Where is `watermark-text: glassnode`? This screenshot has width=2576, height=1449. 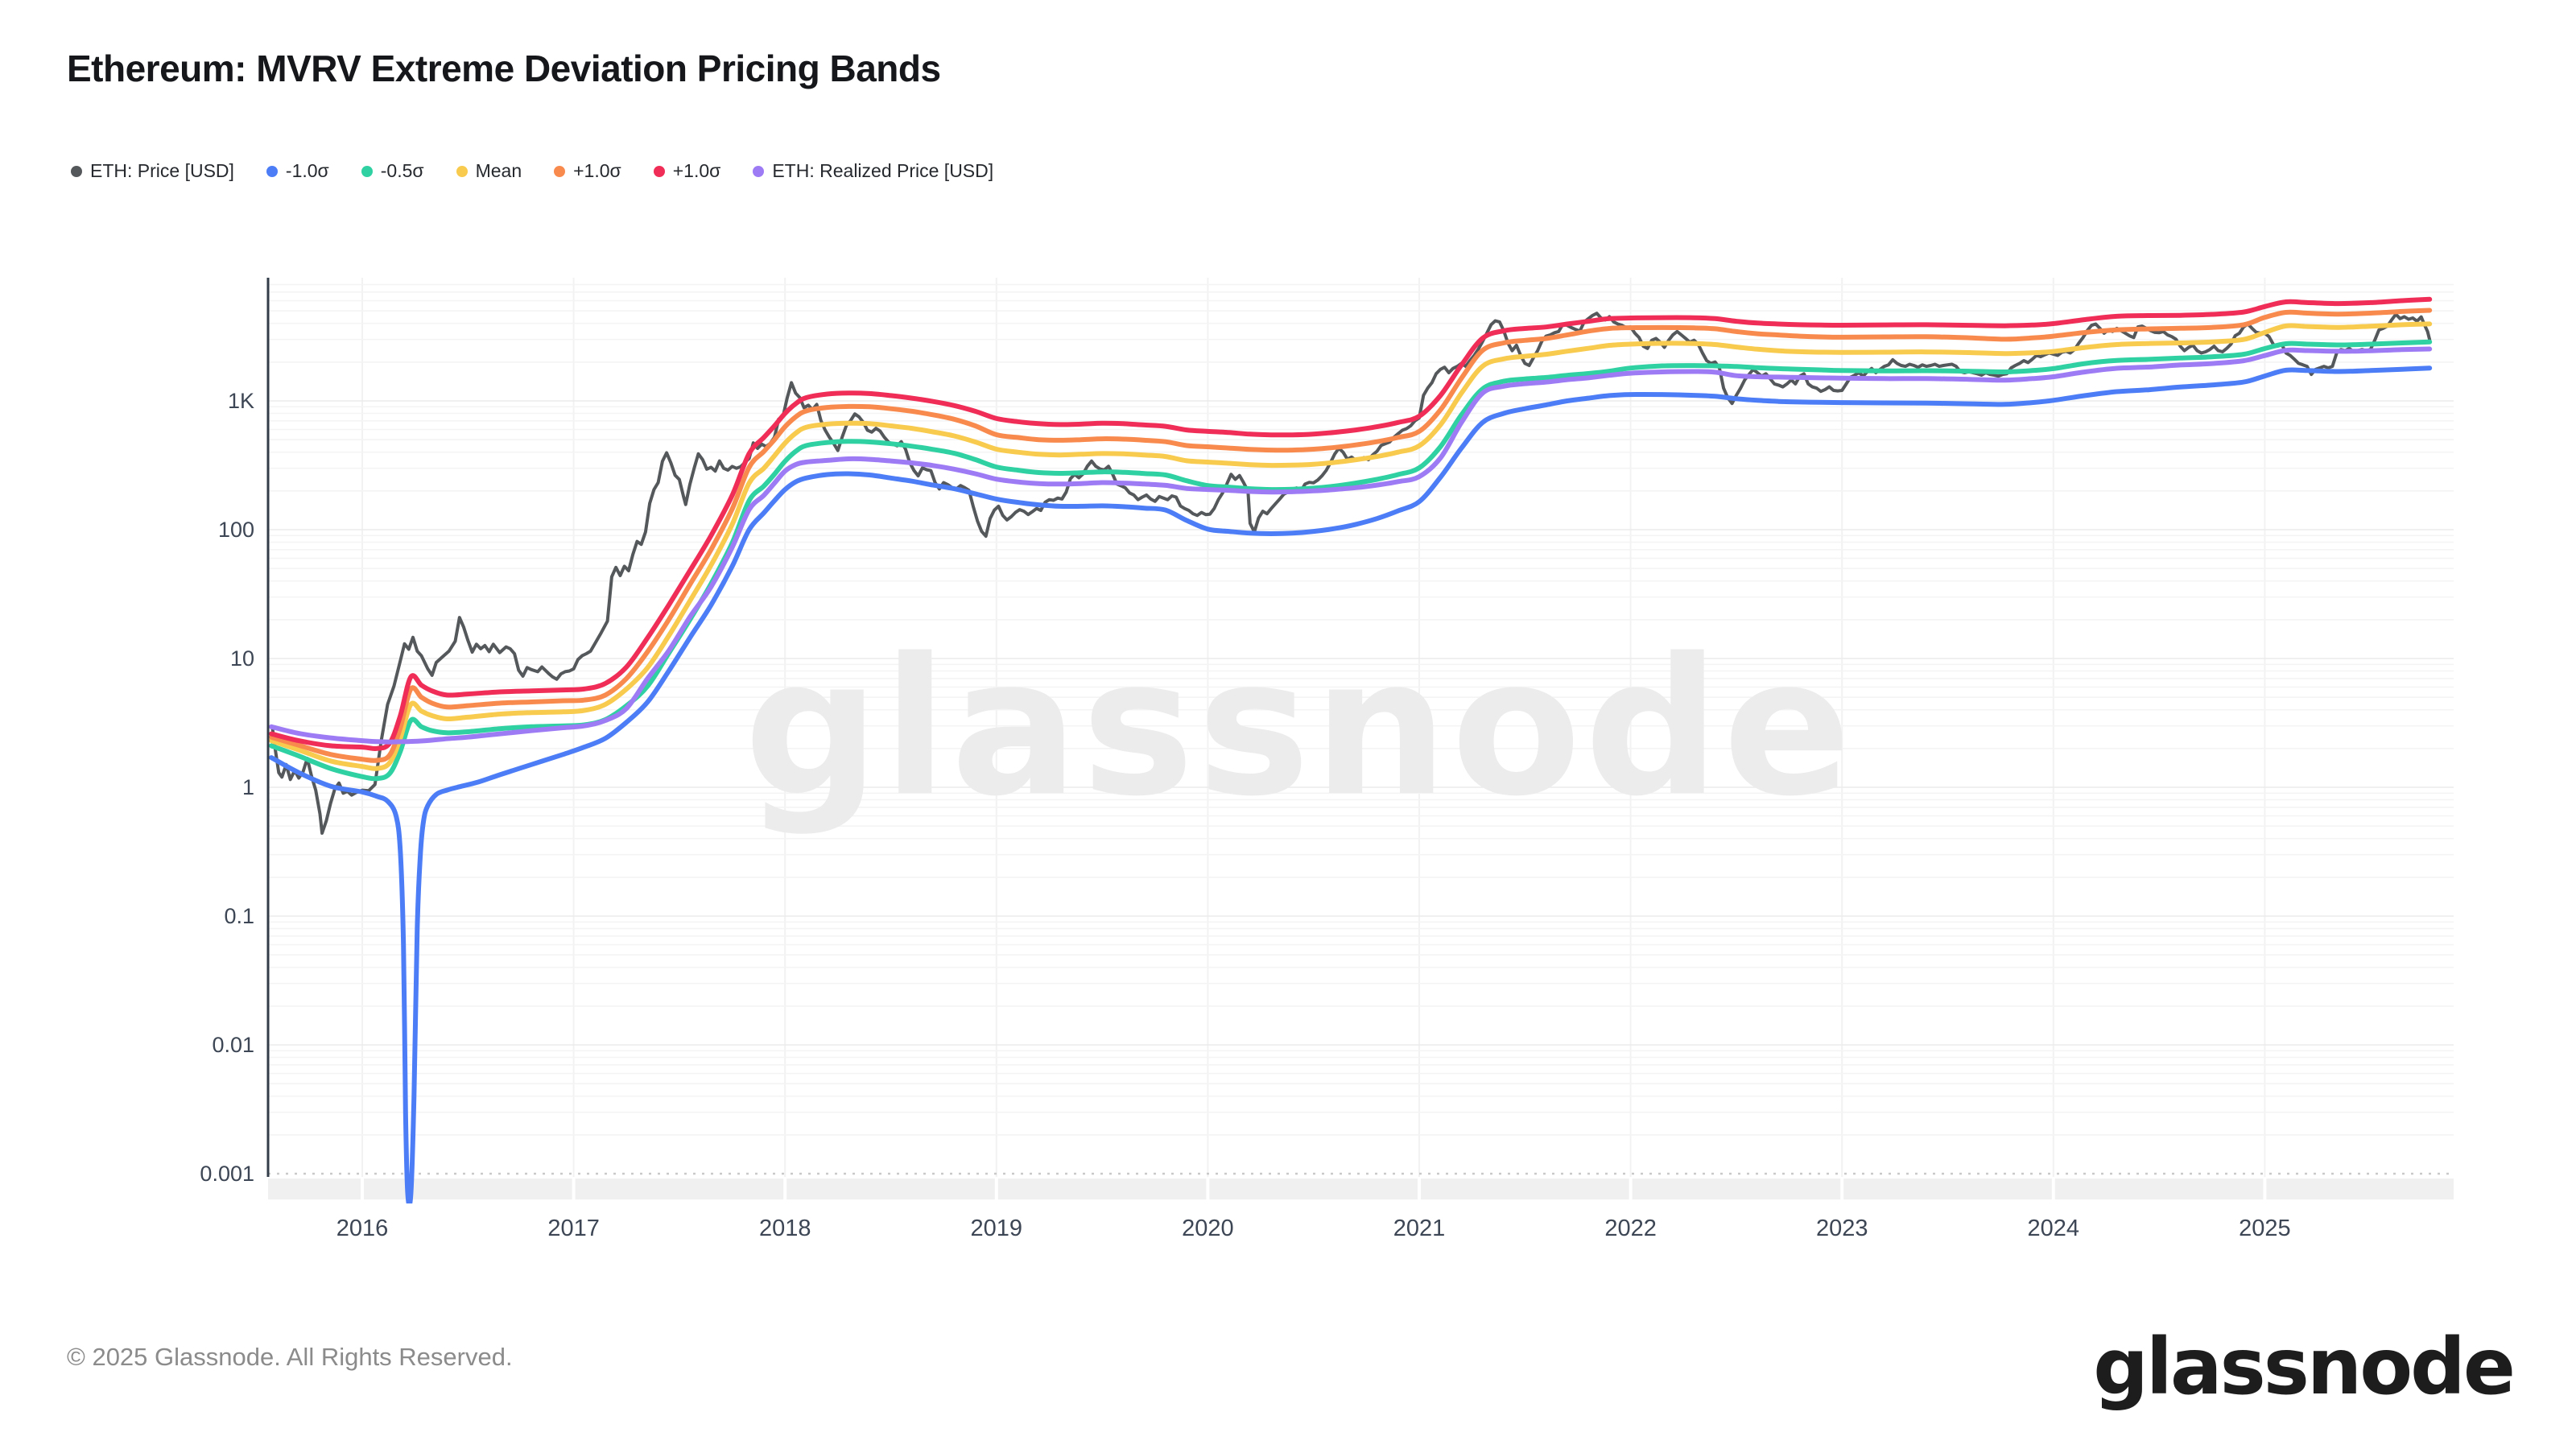
watermark-text: glassnode is located at coordinates (1299, 728).